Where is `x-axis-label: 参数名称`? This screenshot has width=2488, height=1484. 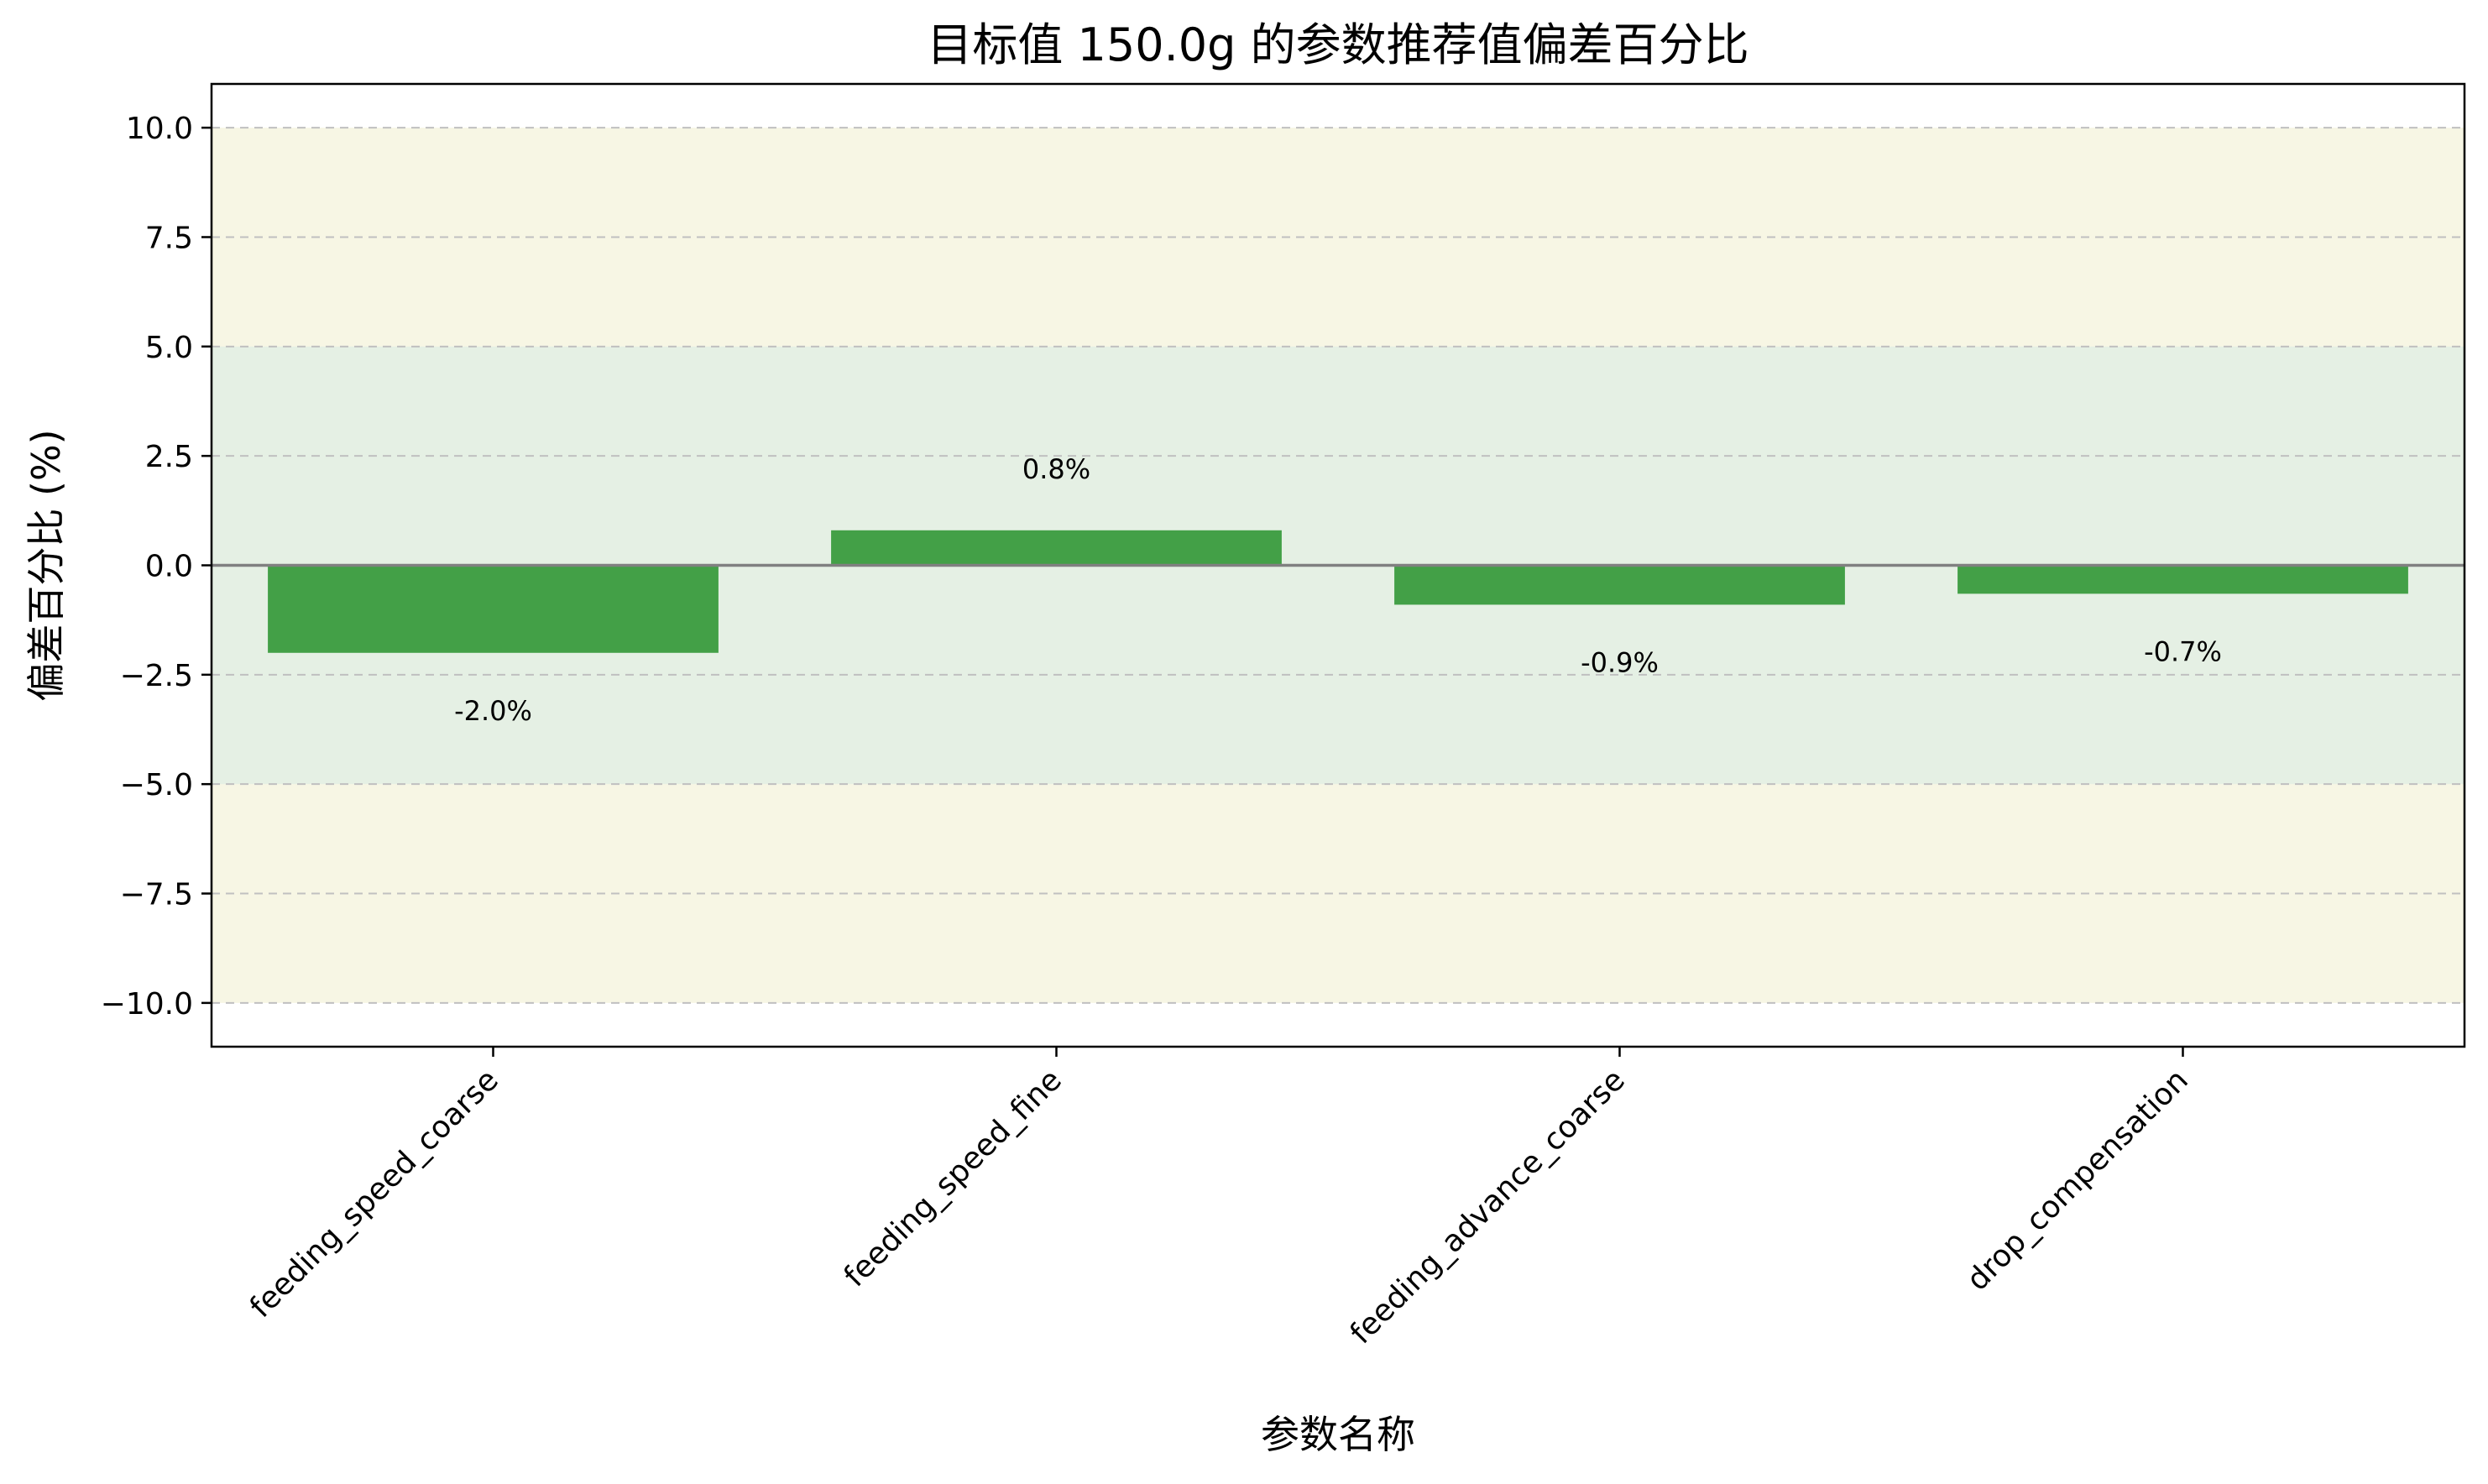
x-axis-label: 参数名称 is located at coordinates (1338, 1434).